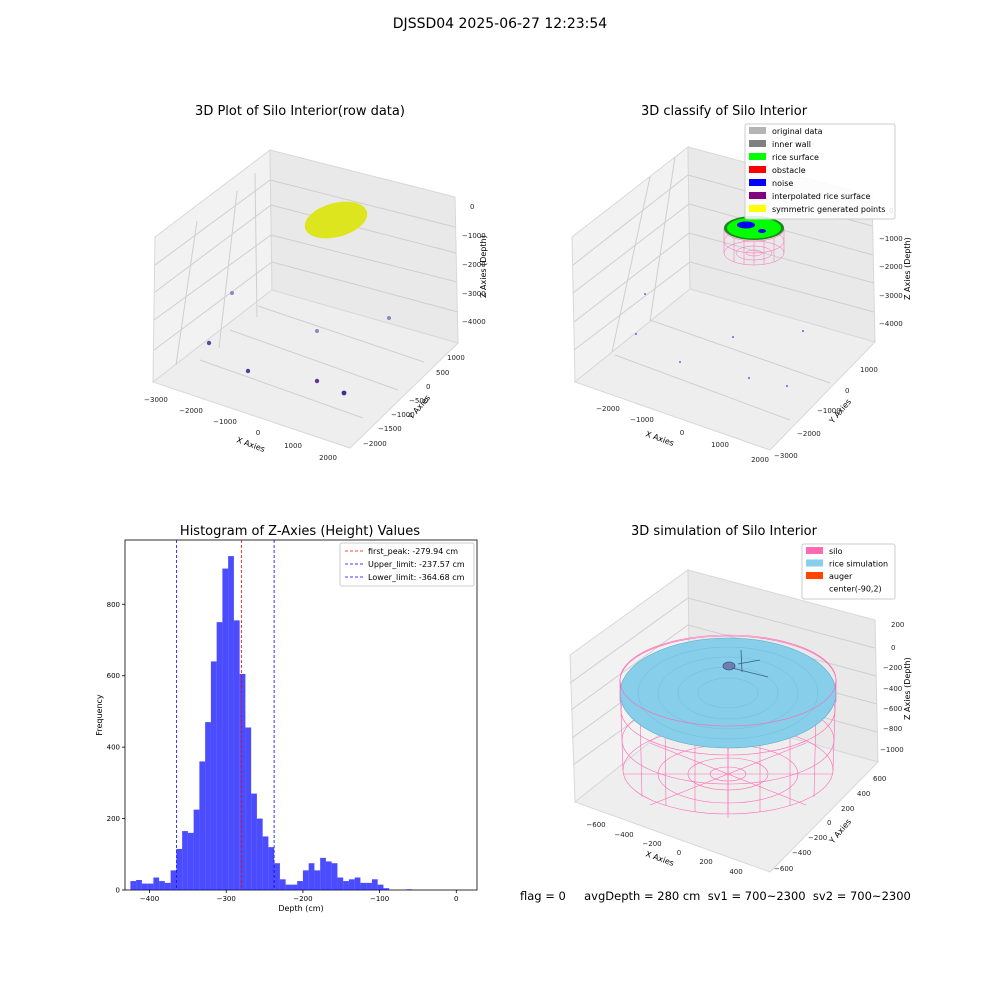 The height and width of the screenshot is (1000, 1000). Describe the element at coordinates (728, 726) in the screenshot. I see `panel4-silo-wireframe` at that location.